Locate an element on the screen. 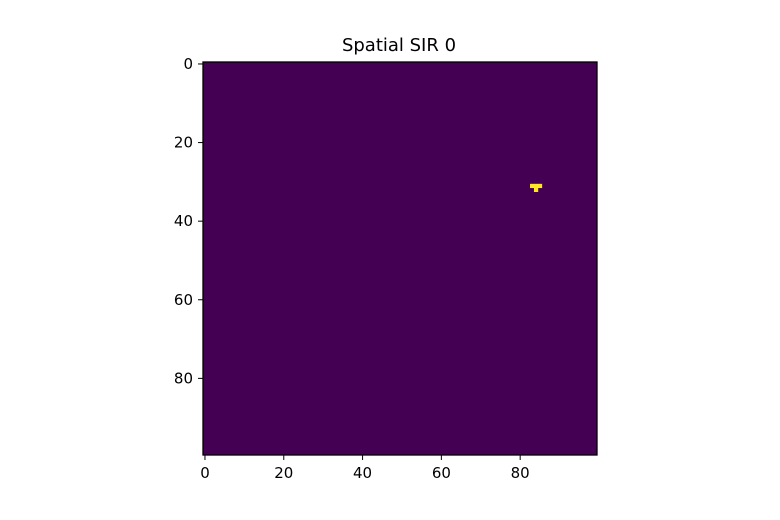  y-tick-label: 80 is located at coordinates (183, 378).